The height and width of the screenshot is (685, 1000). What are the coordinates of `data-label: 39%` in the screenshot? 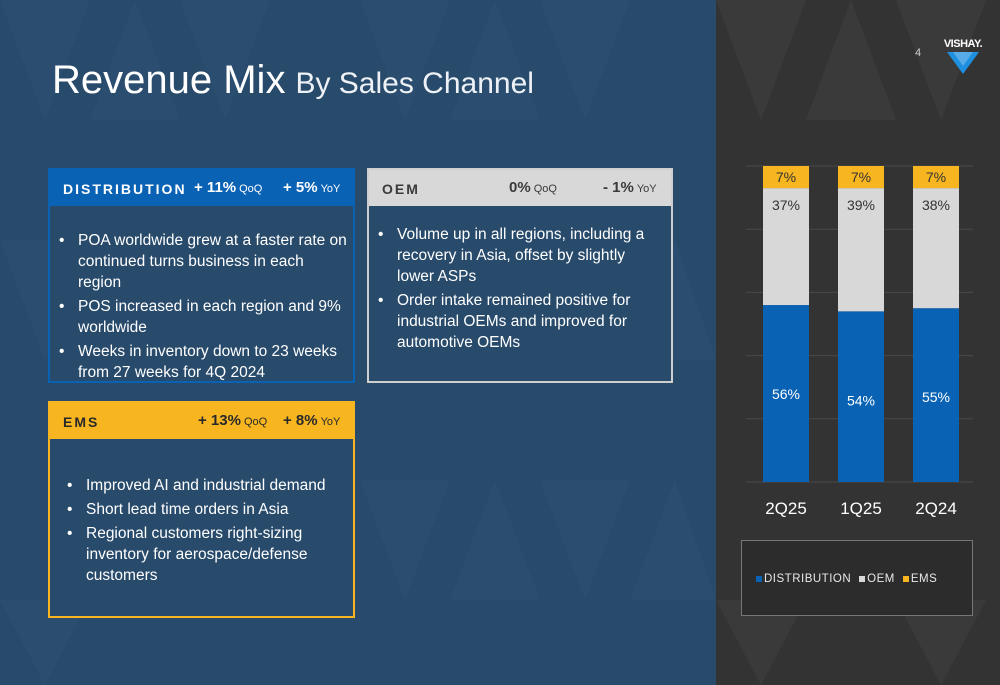 It's located at (861, 205).